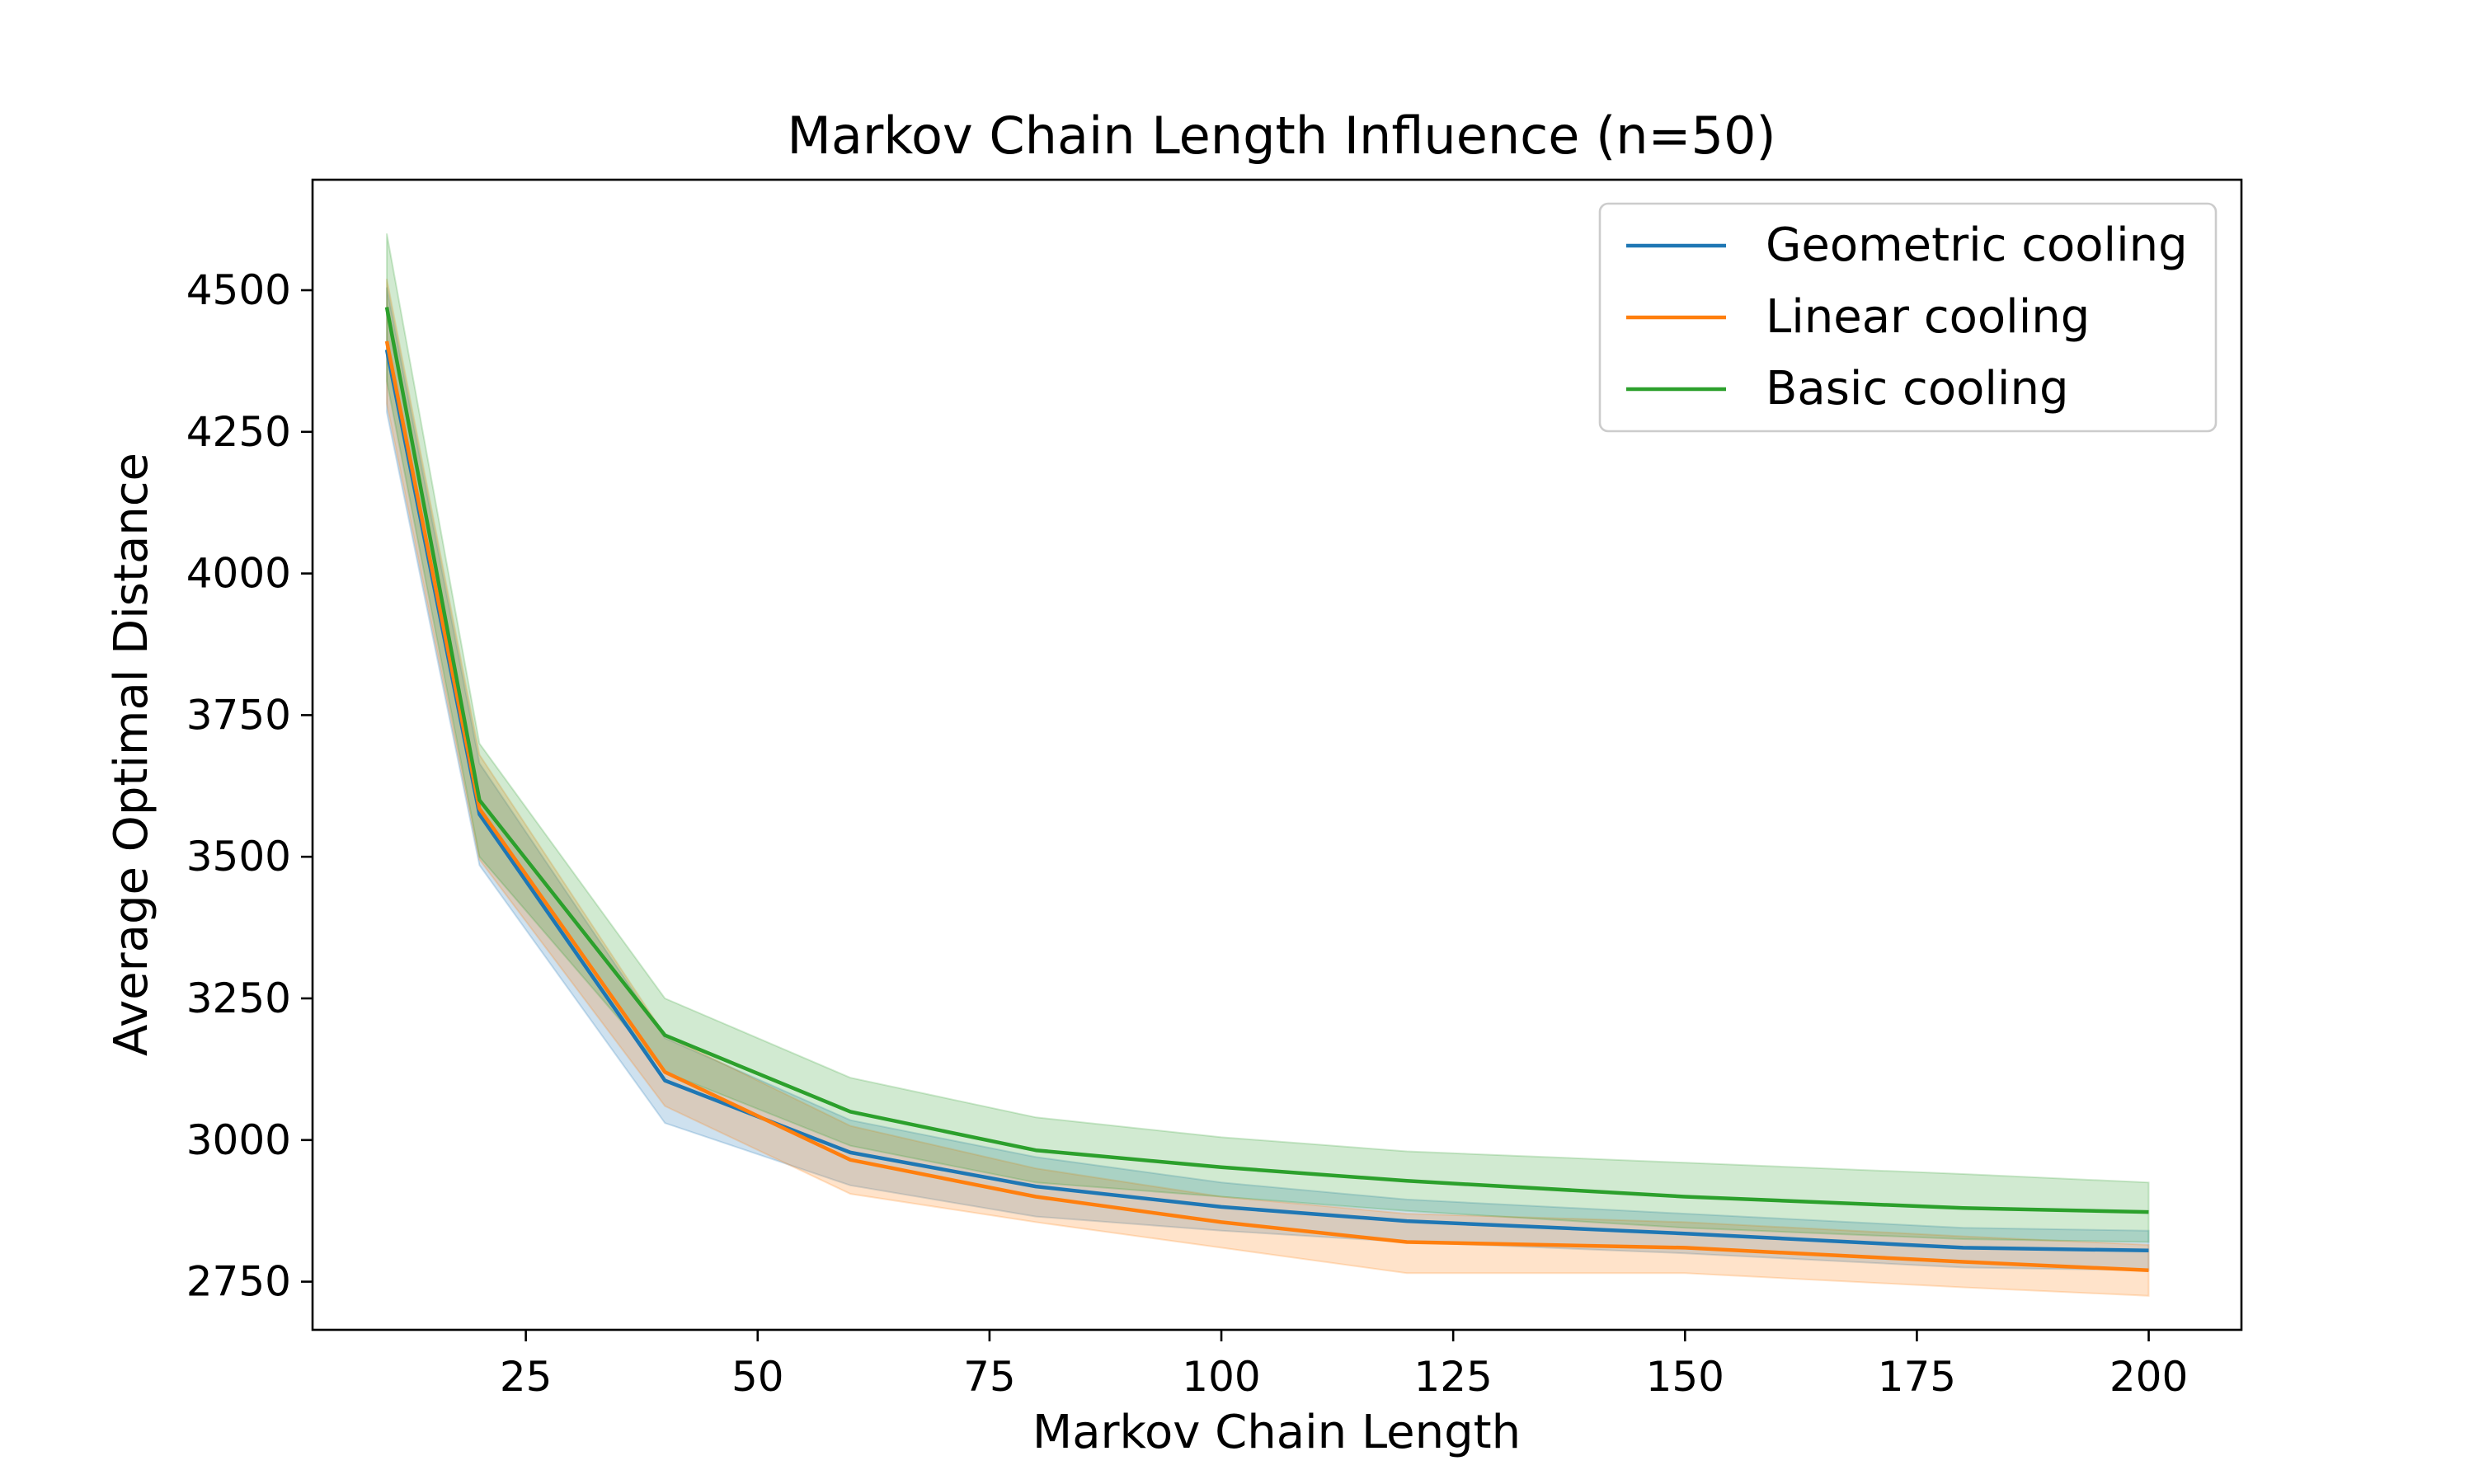 Image resolution: width=2474 pixels, height=1484 pixels. I want to click on chart-title: Markov Chain Length Influence (n=50), so click(1281, 136).